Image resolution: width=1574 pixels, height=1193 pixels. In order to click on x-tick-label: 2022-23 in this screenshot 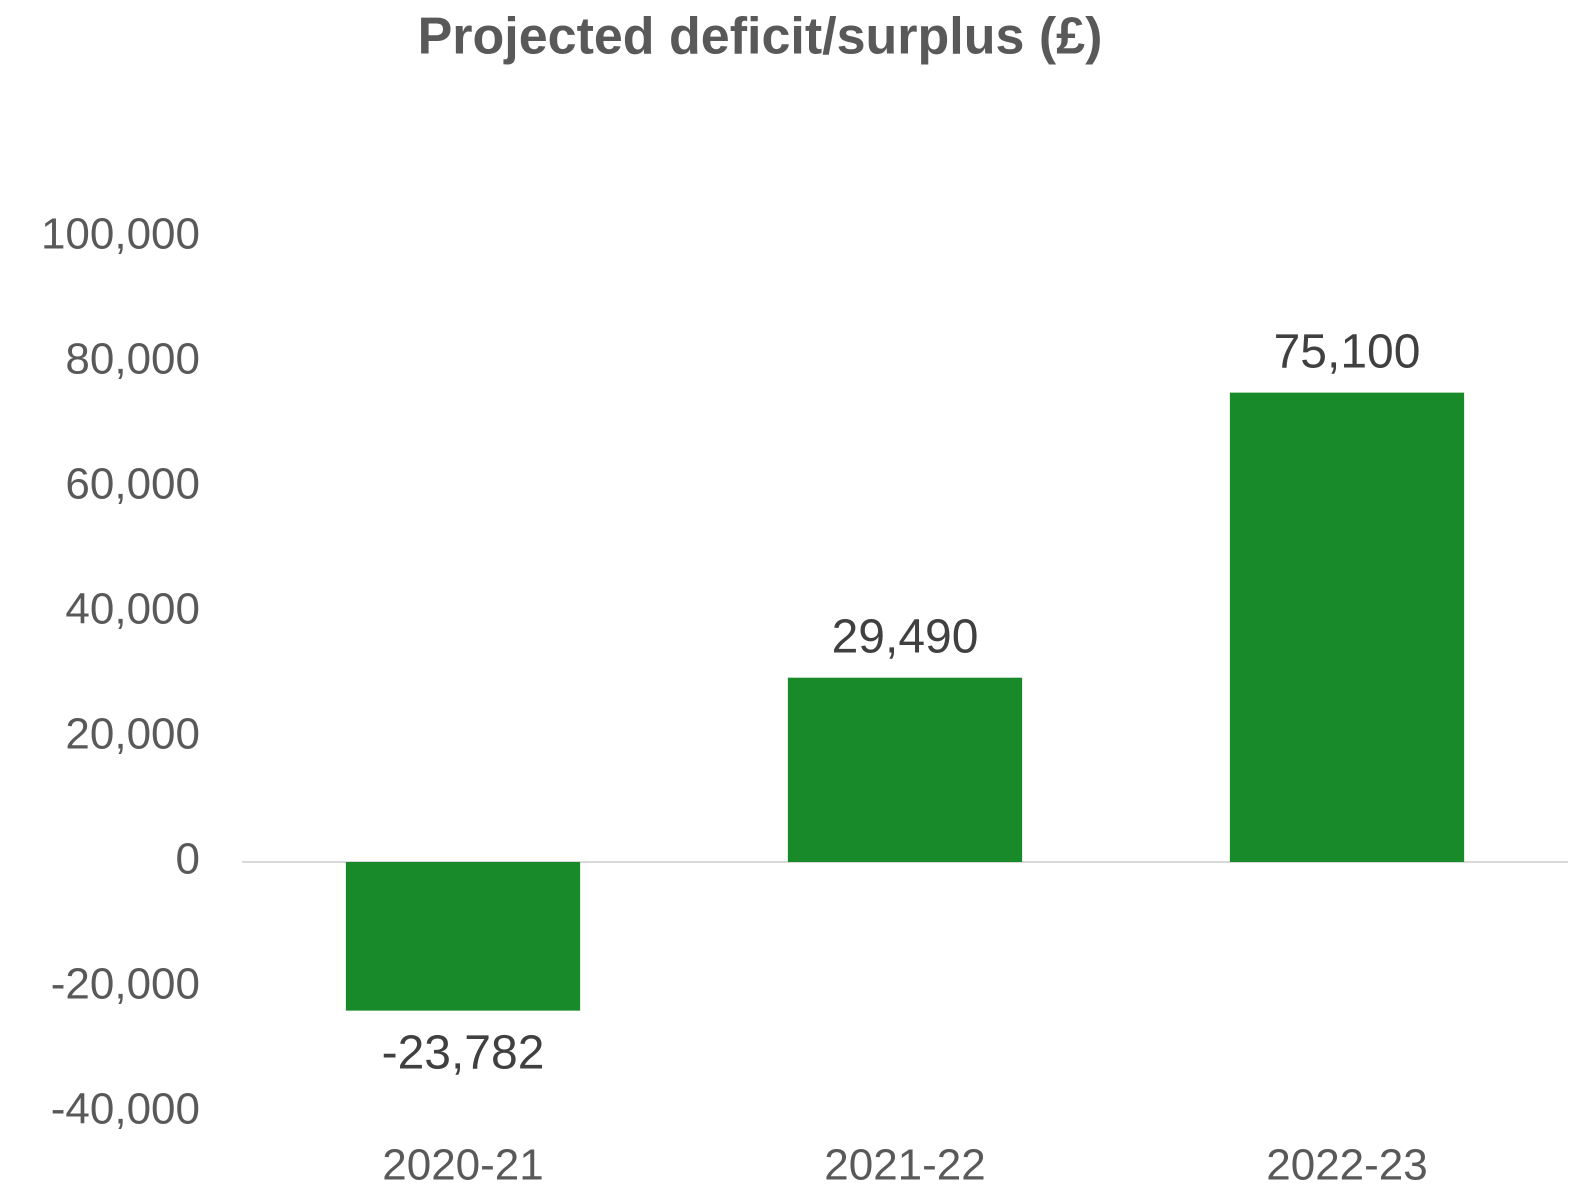, I will do `click(1346, 1165)`.